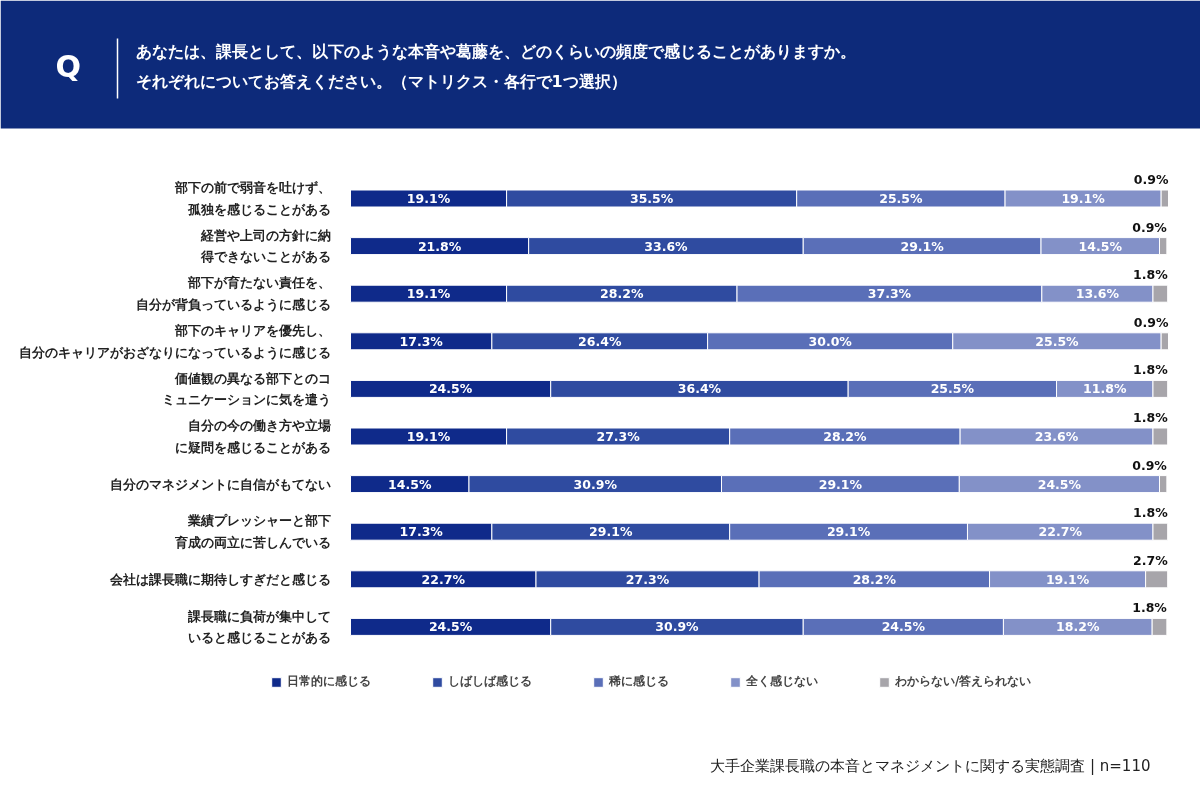 This screenshot has height=800, width=1200. I want to click on legend-label: 稀に感じる, so click(639, 681).